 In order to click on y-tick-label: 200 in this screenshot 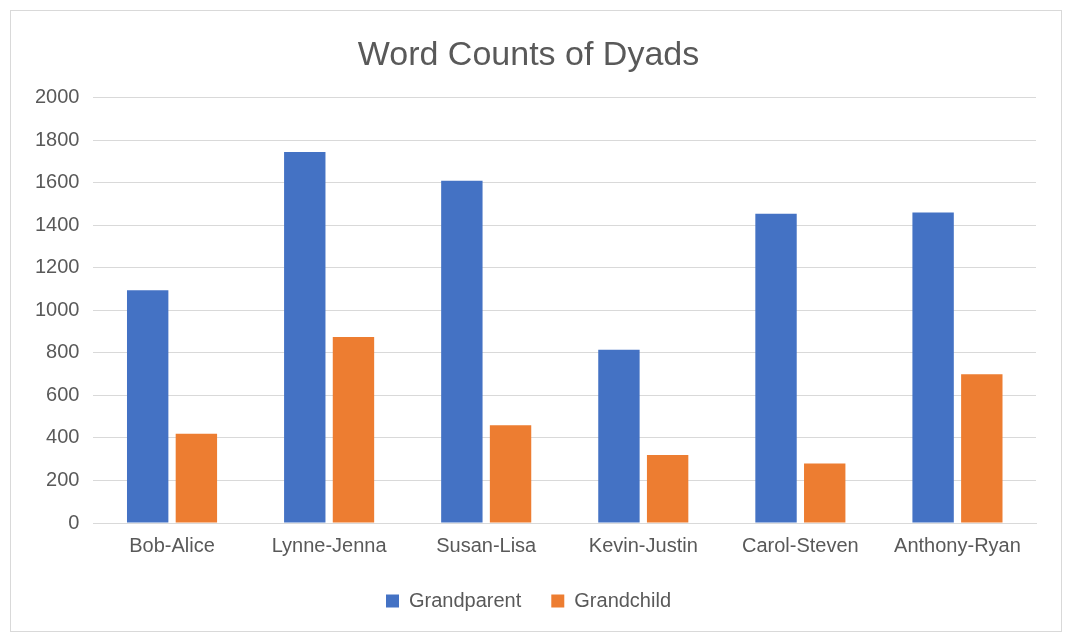, I will do `click(63, 479)`.